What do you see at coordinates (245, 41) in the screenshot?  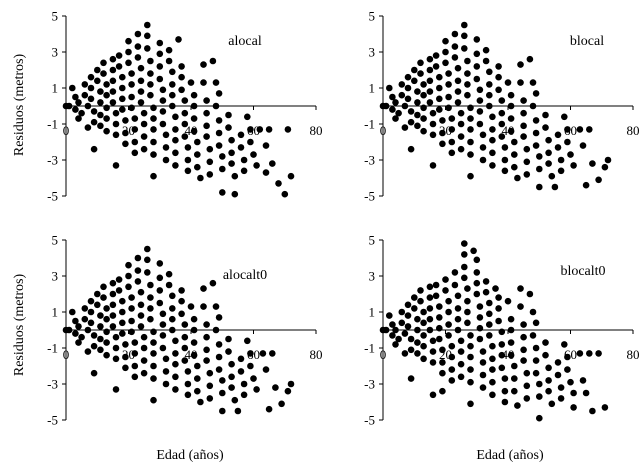 I see `panel-label: alocal` at bounding box center [245, 41].